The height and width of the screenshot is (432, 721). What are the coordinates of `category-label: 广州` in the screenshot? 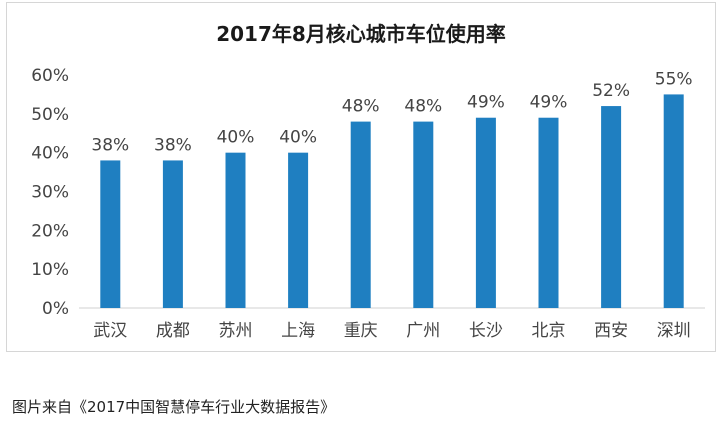 It's located at (423, 331).